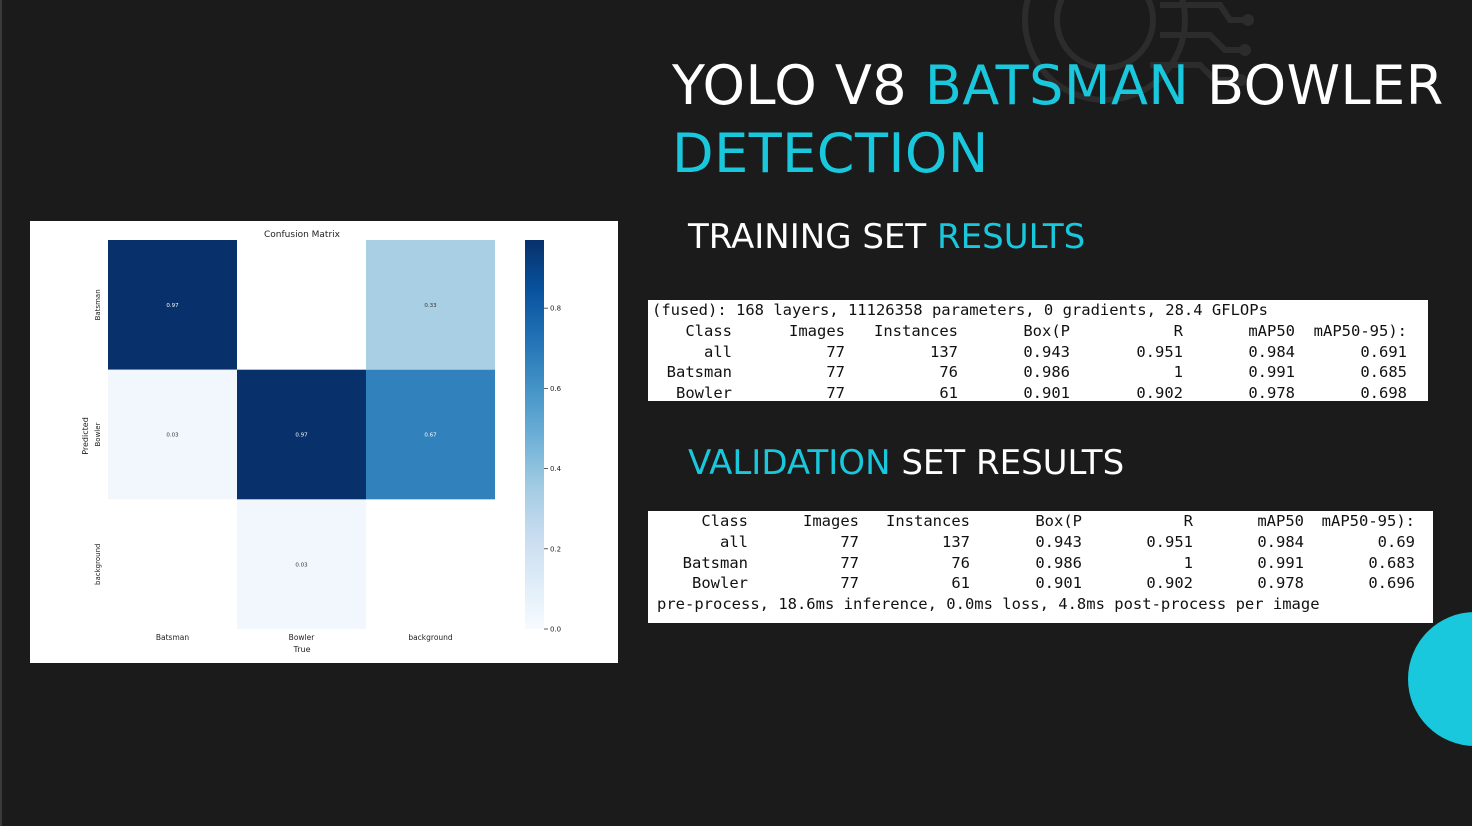 The image size is (1472, 826). What do you see at coordinates (1280, 562) in the screenshot?
I see `validation-table-cell: 0.991` at bounding box center [1280, 562].